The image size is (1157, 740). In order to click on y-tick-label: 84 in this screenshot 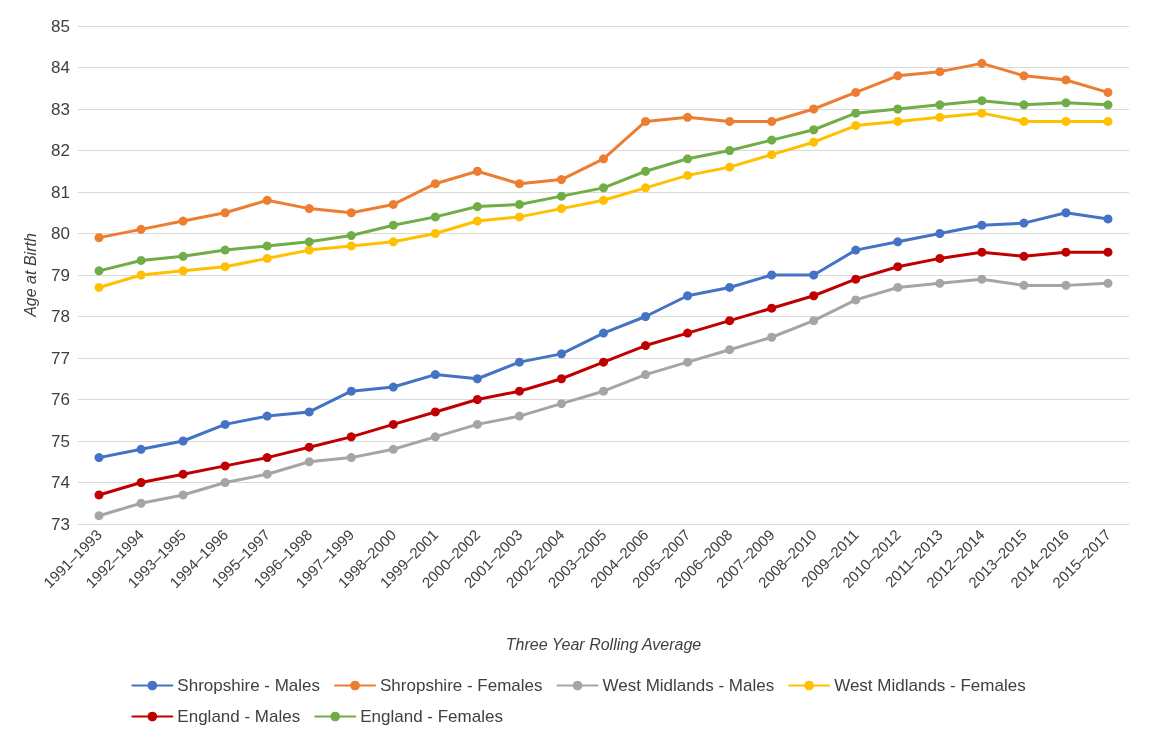, I will do `click(60, 67)`.